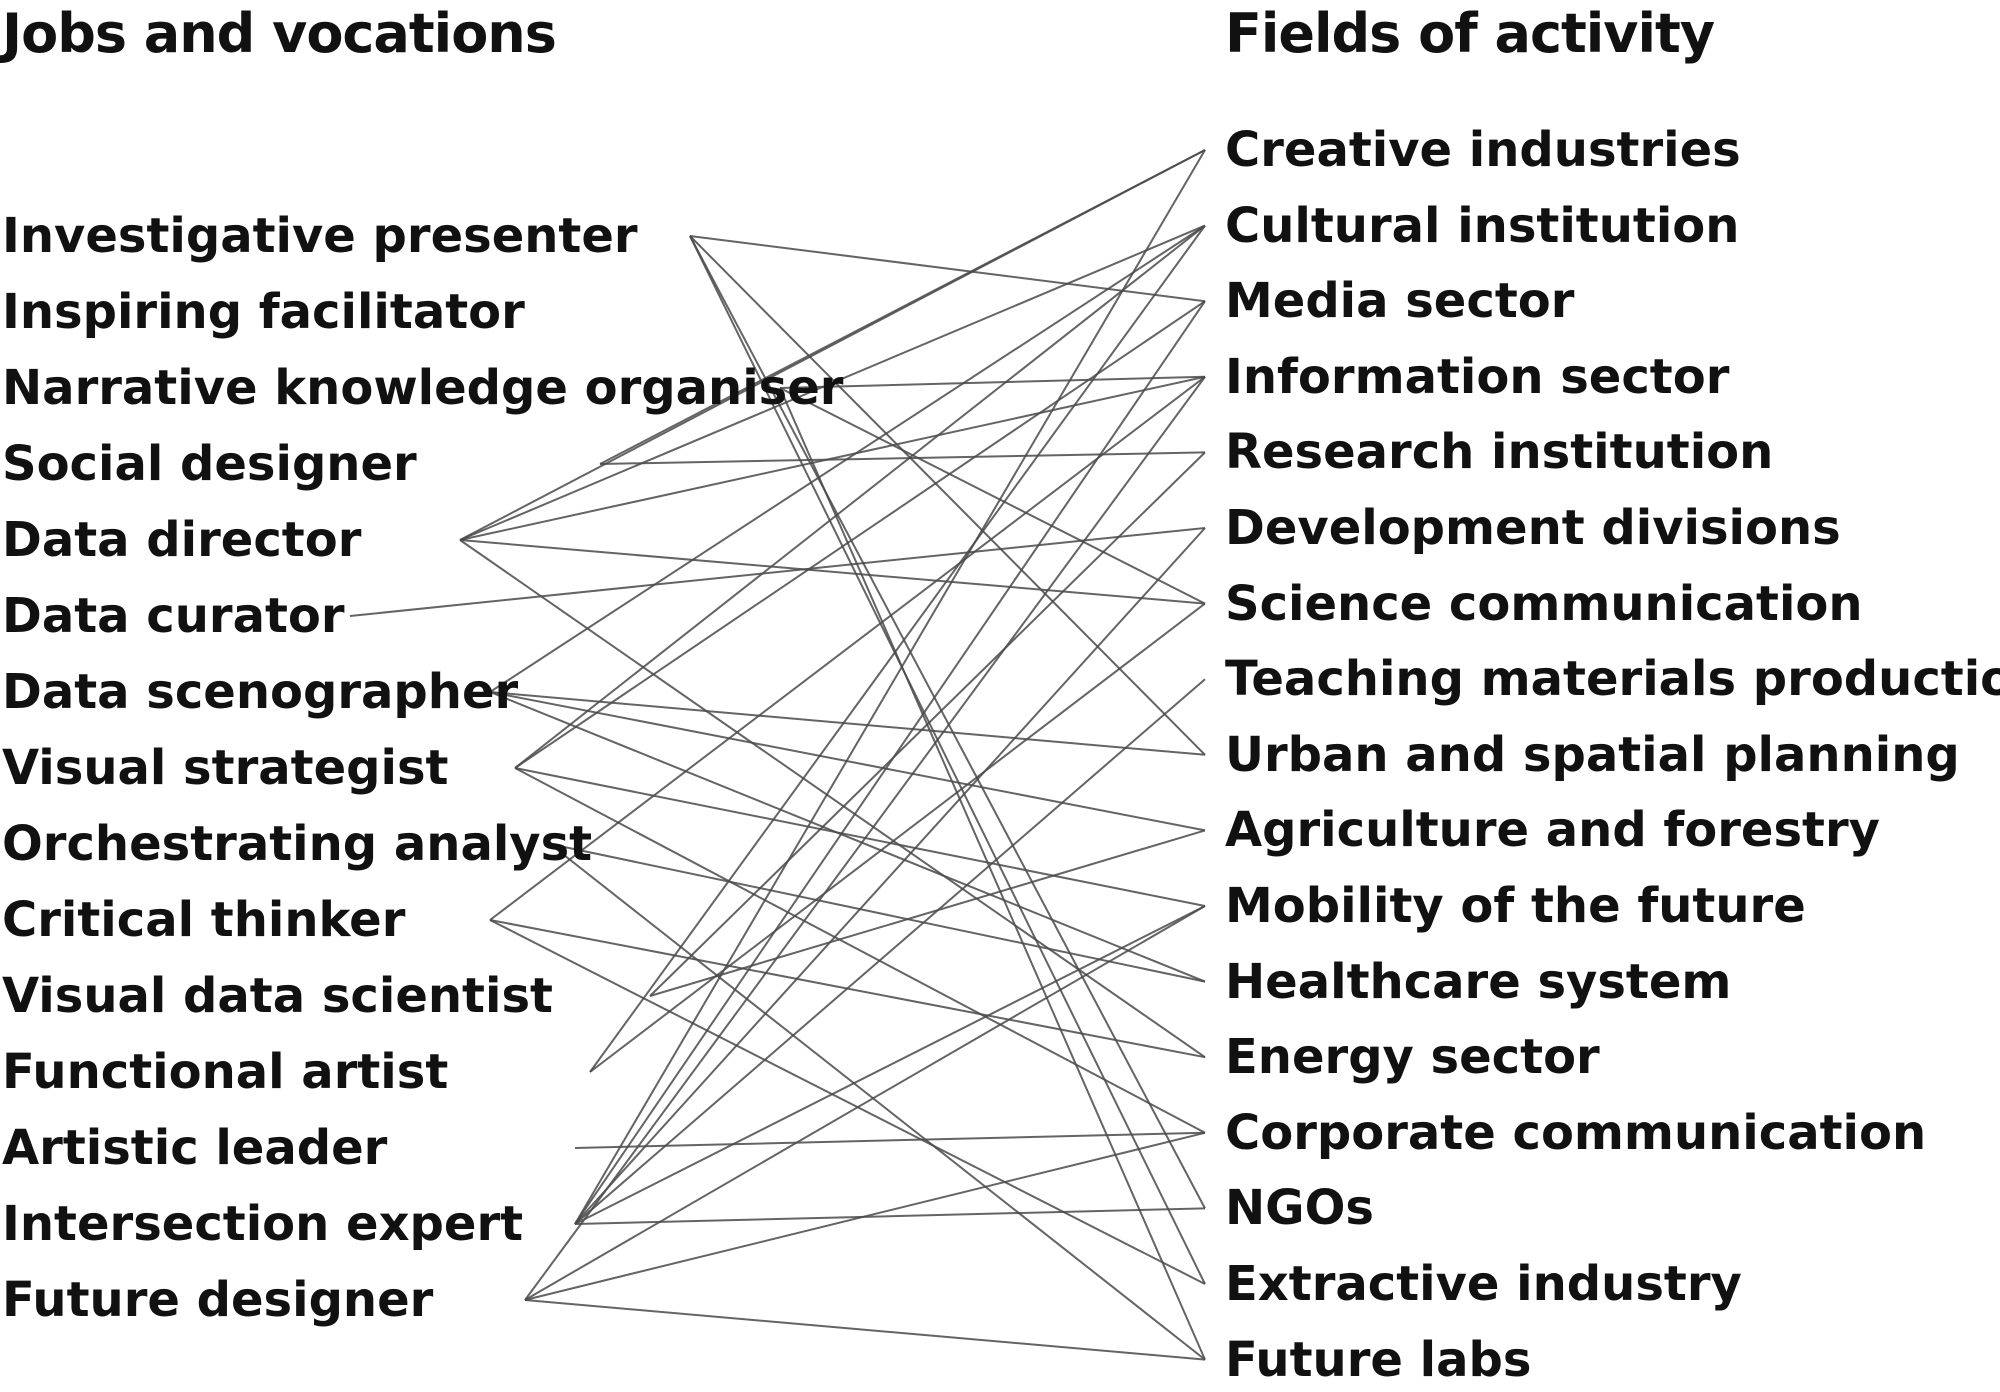 This screenshot has height=1392, width=2000. What do you see at coordinates (218, 1300) in the screenshot?
I see `job-future-designer: Future designer` at bounding box center [218, 1300].